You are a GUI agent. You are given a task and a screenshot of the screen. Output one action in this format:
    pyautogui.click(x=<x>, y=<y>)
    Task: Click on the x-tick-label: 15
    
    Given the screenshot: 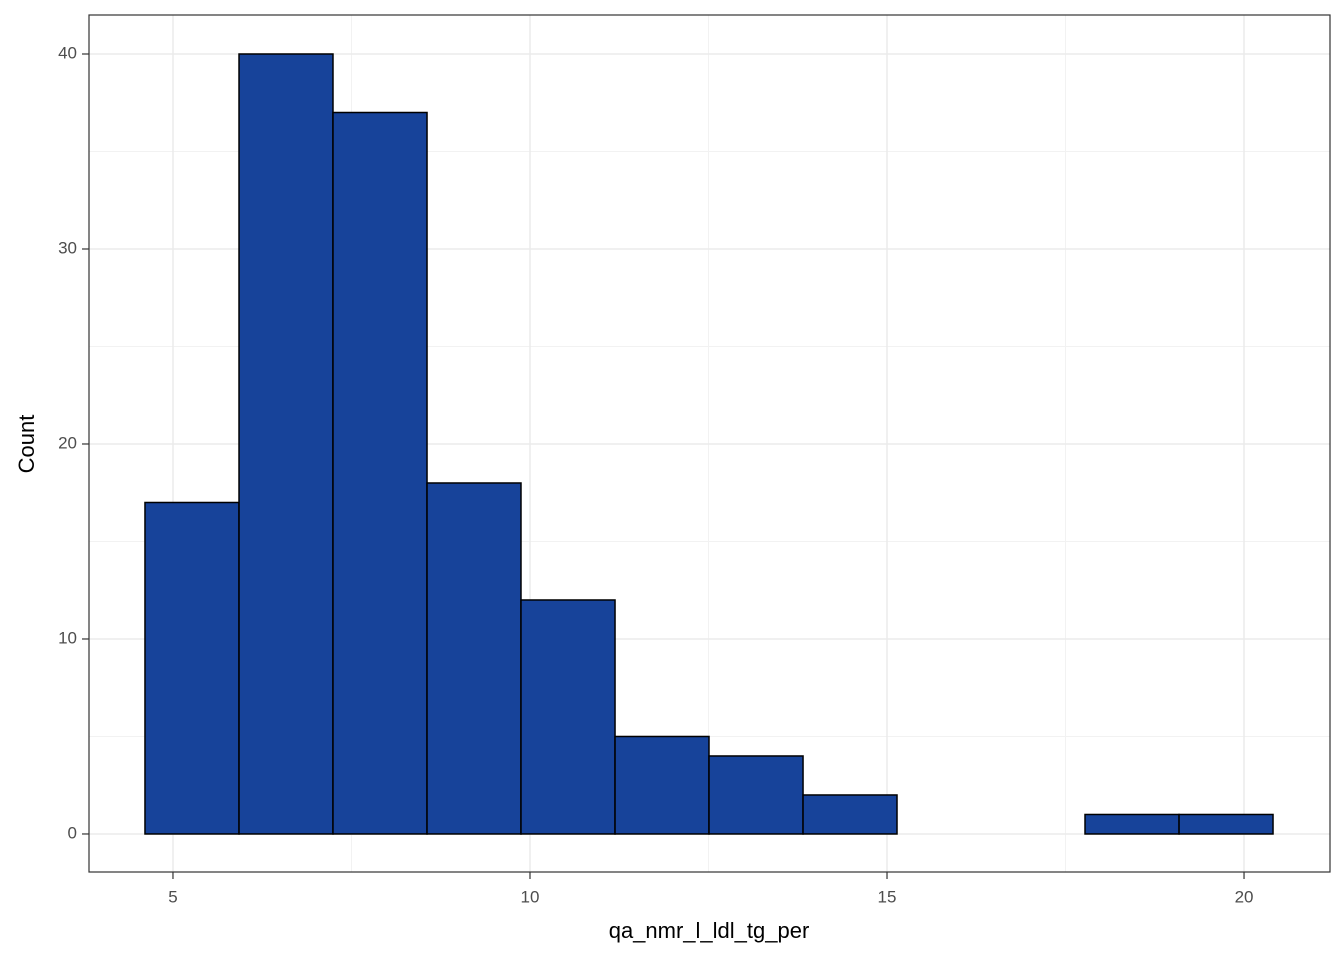 What is the action you would take?
    pyautogui.click(x=887, y=896)
    